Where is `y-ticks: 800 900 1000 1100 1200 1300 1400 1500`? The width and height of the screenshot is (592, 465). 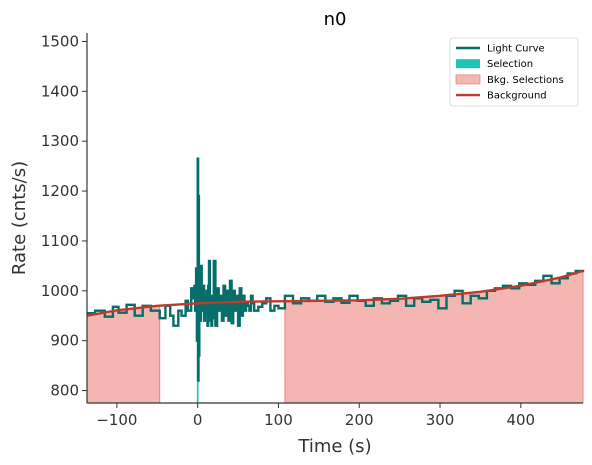 y-ticks: 800 900 1000 1100 1200 1300 1400 1500 is located at coordinates (64, 216).